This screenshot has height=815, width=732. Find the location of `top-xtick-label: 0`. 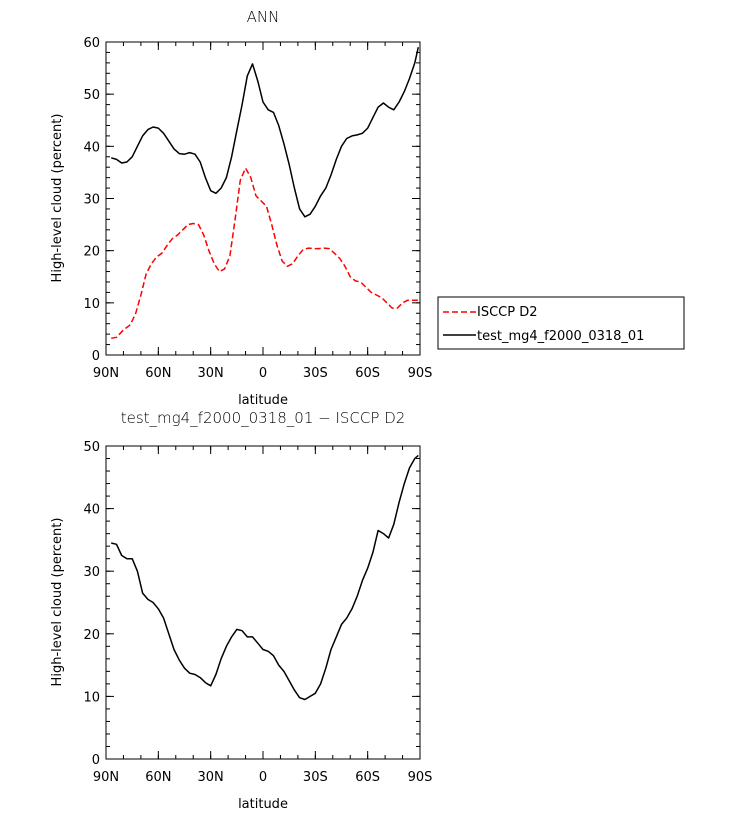

top-xtick-label: 0 is located at coordinates (263, 373).